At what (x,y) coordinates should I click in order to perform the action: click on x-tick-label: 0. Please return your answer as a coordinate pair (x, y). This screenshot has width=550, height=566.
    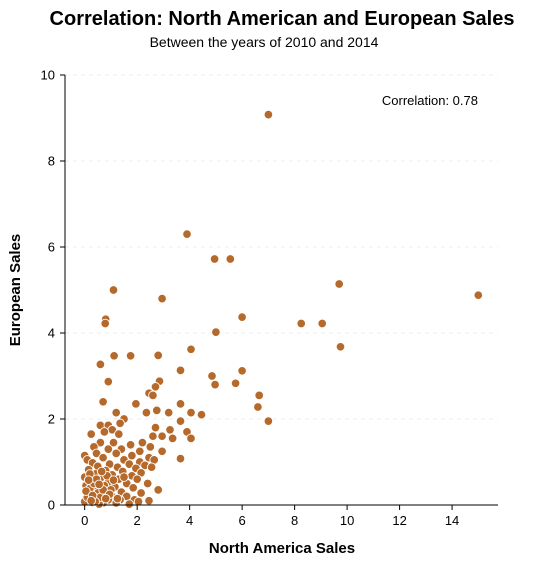
    Looking at the image, I should click on (84, 520).